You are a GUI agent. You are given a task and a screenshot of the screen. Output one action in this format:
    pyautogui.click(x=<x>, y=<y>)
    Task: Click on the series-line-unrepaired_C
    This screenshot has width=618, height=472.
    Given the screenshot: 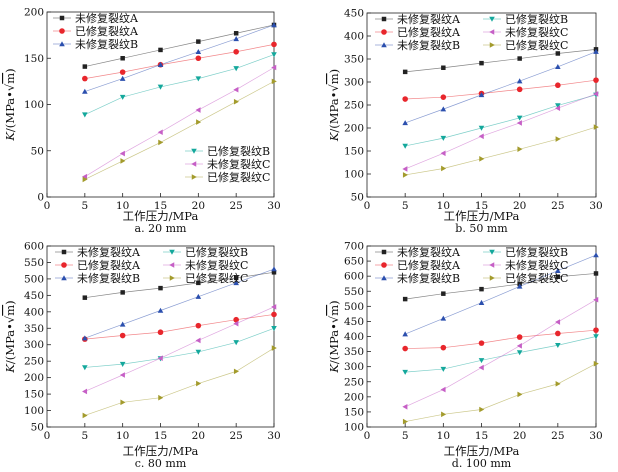 What is the action you would take?
    pyautogui.click(x=501, y=131)
    